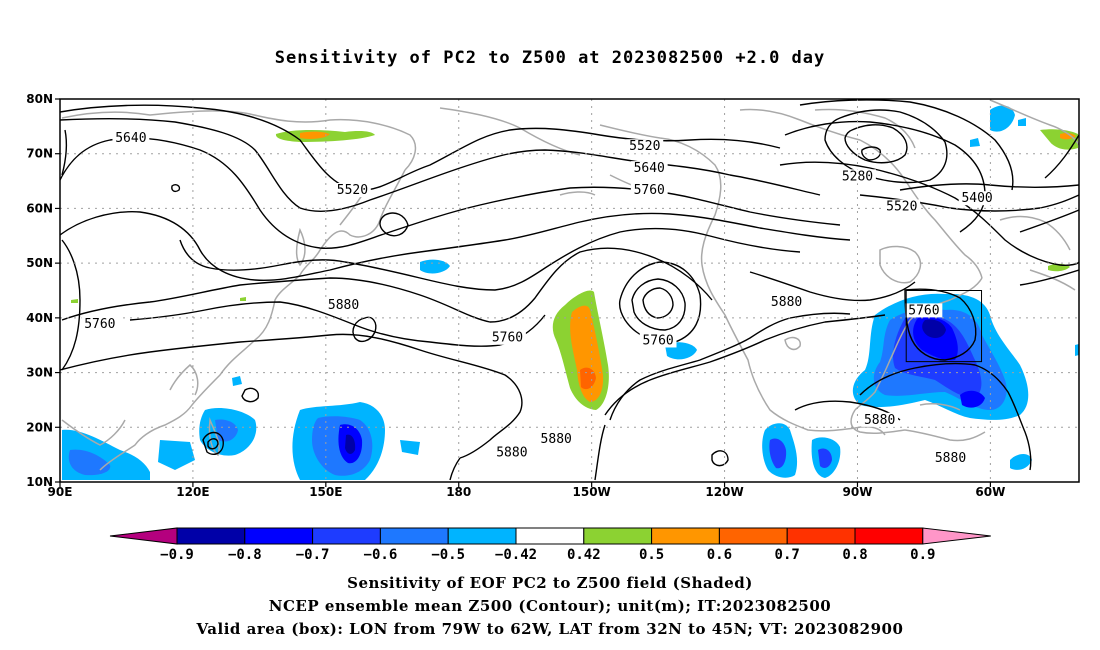 This screenshot has width=1100, height=650. Describe the element at coordinates (592, 492) in the screenshot. I see `lon-tick-label: 150W` at that location.